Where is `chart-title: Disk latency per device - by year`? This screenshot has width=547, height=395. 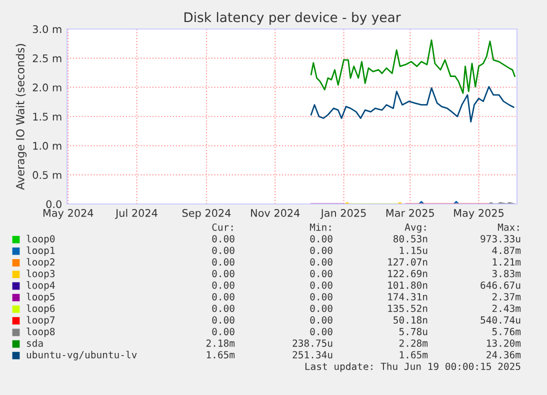 chart-title: Disk latency per device - by year is located at coordinates (292, 18).